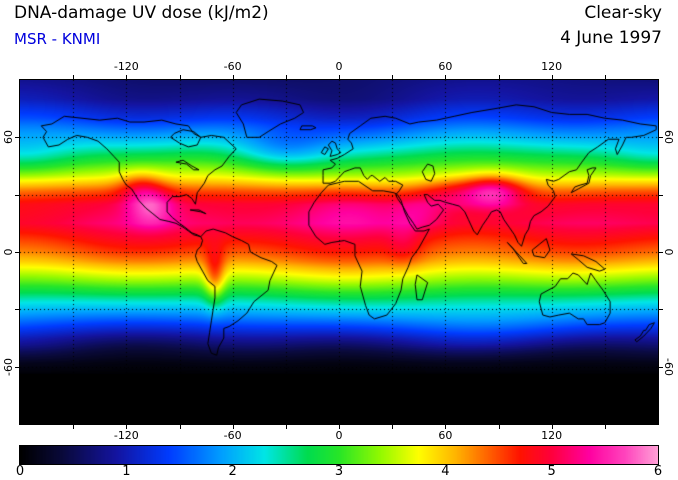  Describe the element at coordinates (126, 471) in the screenshot. I see `colorbar-tick-label: 1` at that location.